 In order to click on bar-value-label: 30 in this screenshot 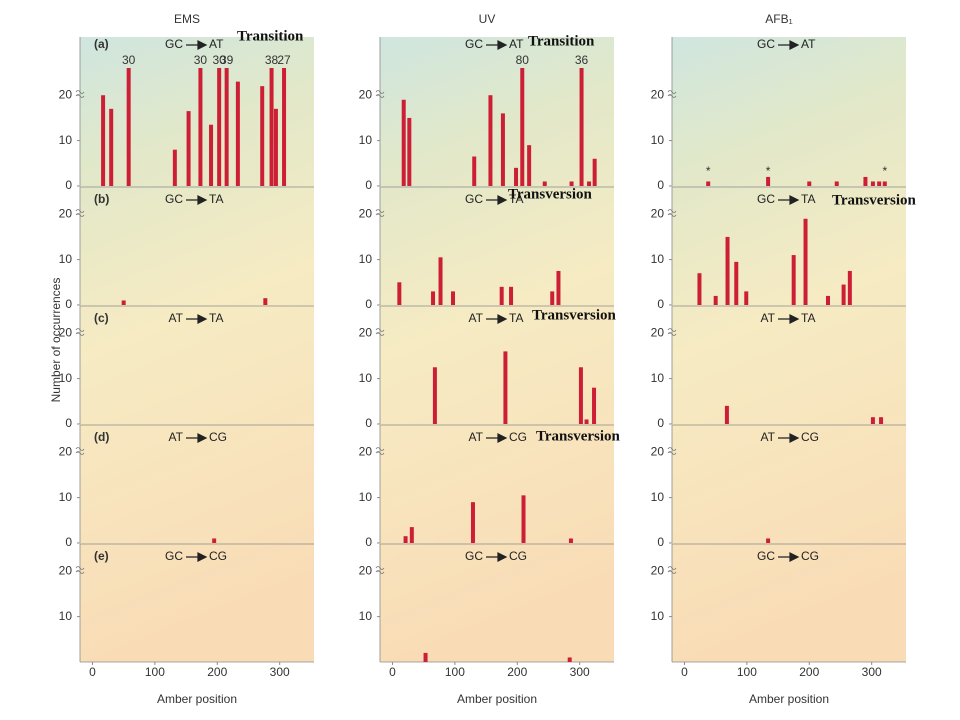, I will do `click(201, 60)`.